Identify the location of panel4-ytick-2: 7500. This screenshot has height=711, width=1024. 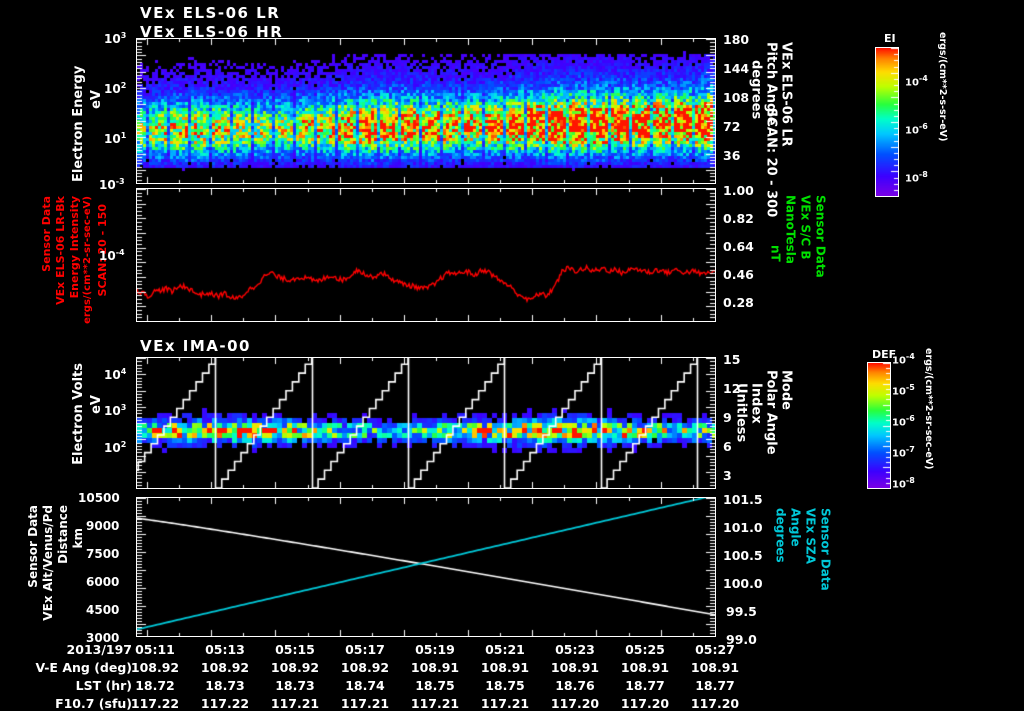
(103, 554).